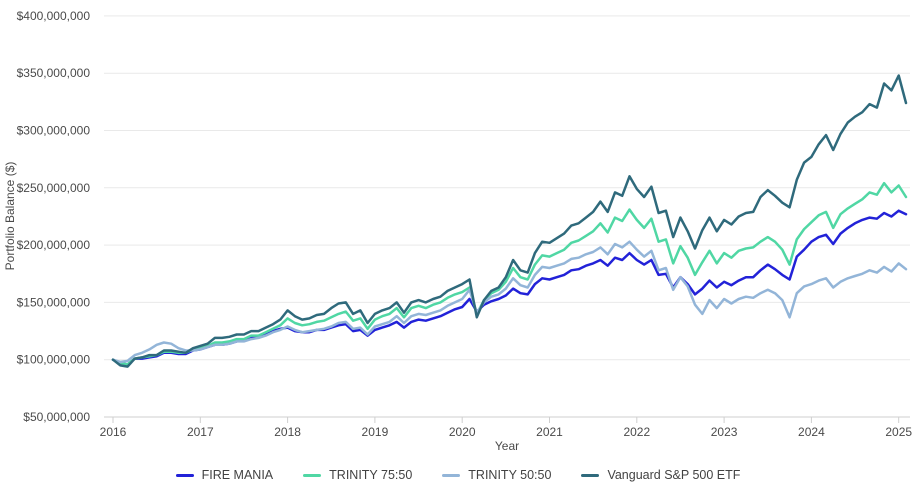  Describe the element at coordinates (724, 432) in the screenshot. I see `x-tick-label: 2023` at that location.